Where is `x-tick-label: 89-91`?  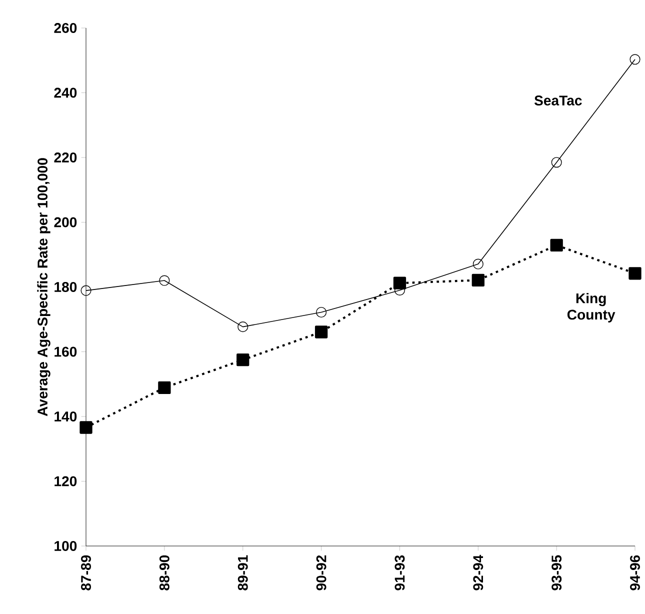
x-tick-label: 89-91 is located at coordinates (243, 572).